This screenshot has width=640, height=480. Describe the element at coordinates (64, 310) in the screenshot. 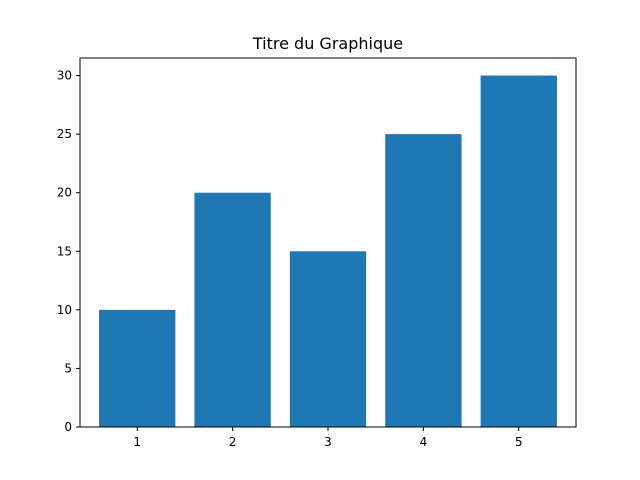

I see `y-tick-label: 10` at that location.